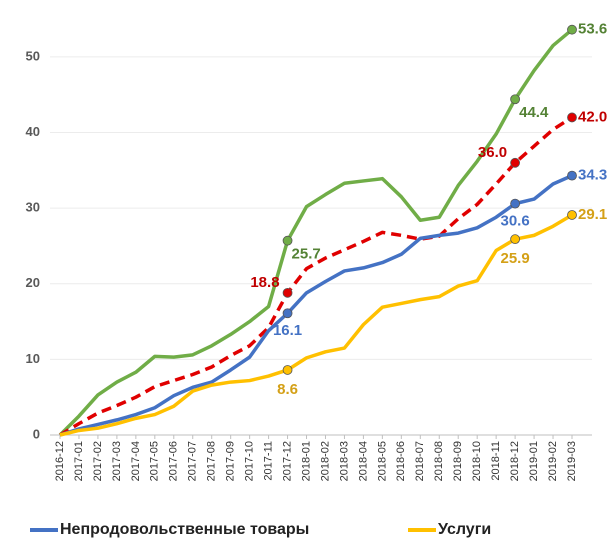 This screenshot has height=540, width=614. What do you see at coordinates (496, 461) in the screenshot?
I see `x-tick-label: 2018-11` at bounding box center [496, 461].